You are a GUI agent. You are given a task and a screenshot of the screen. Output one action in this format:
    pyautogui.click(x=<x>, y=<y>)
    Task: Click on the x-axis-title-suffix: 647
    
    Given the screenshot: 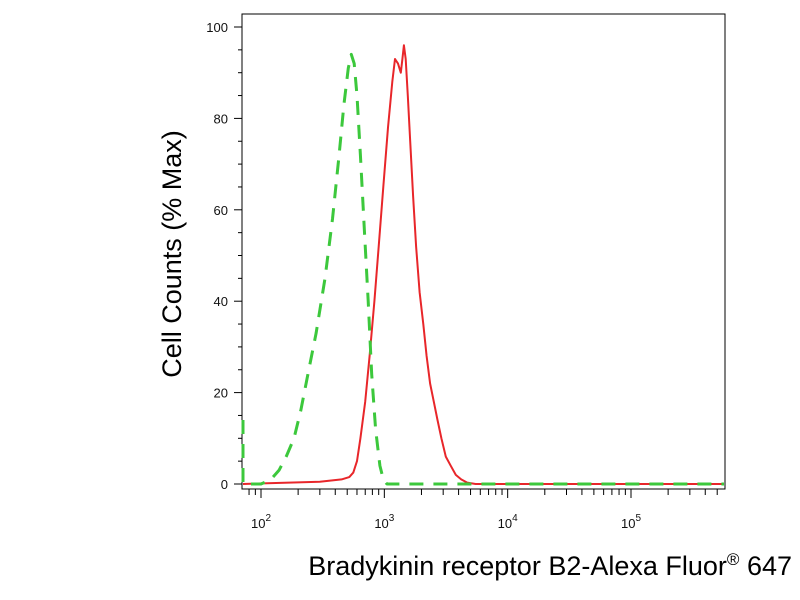 What is the action you would take?
    pyautogui.click(x=765, y=566)
    